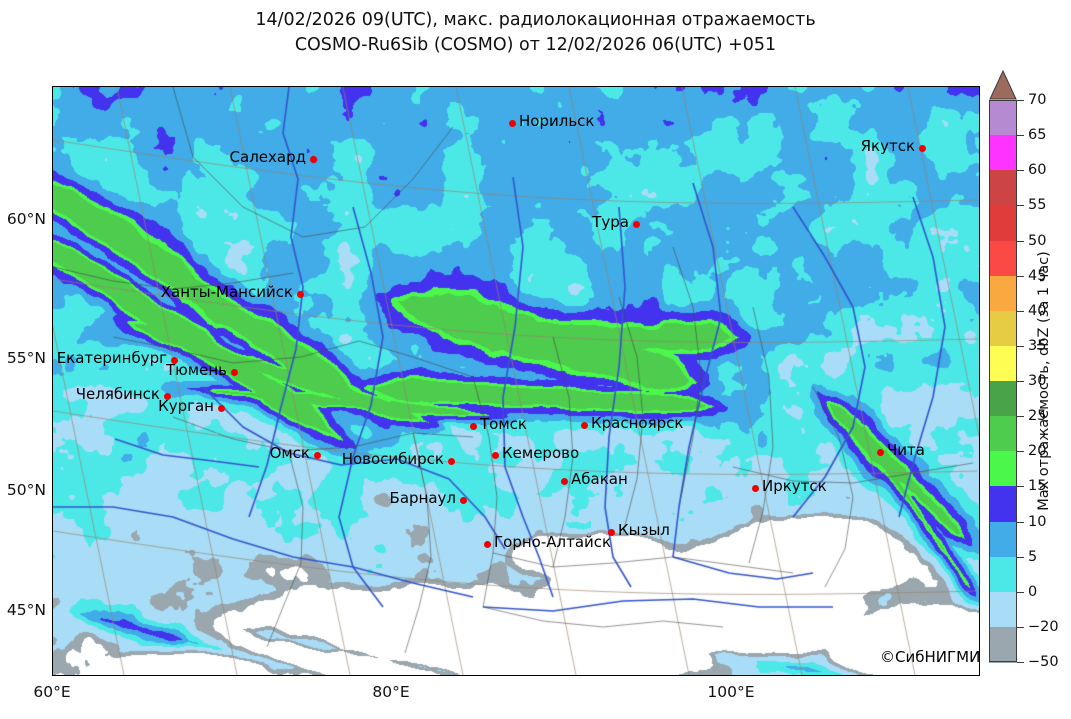 The height and width of the screenshot is (719, 1071). Describe the element at coordinates (1037, 135) in the screenshot. I see `colorbar-tick-label: 65` at that location.